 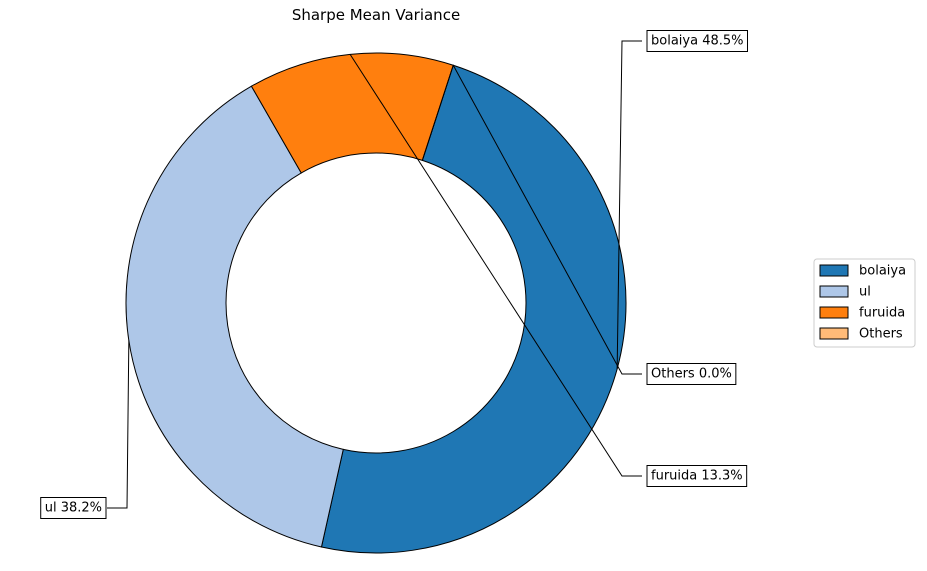 I want to click on data-label-text: Others 0.0%, so click(x=691, y=374).